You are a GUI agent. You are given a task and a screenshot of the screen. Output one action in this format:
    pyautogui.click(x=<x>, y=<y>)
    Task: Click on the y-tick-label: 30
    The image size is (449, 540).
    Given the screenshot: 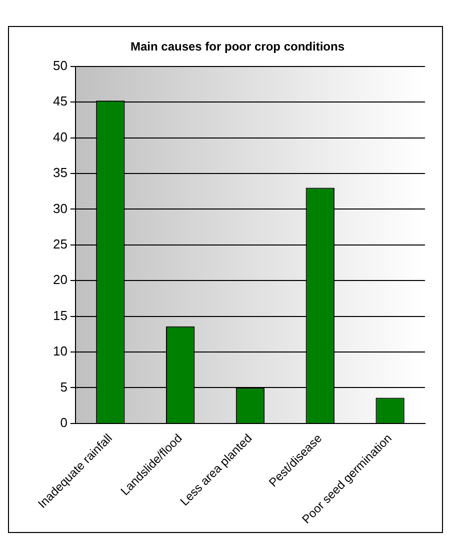 What is the action you would take?
    pyautogui.click(x=60, y=208)
    